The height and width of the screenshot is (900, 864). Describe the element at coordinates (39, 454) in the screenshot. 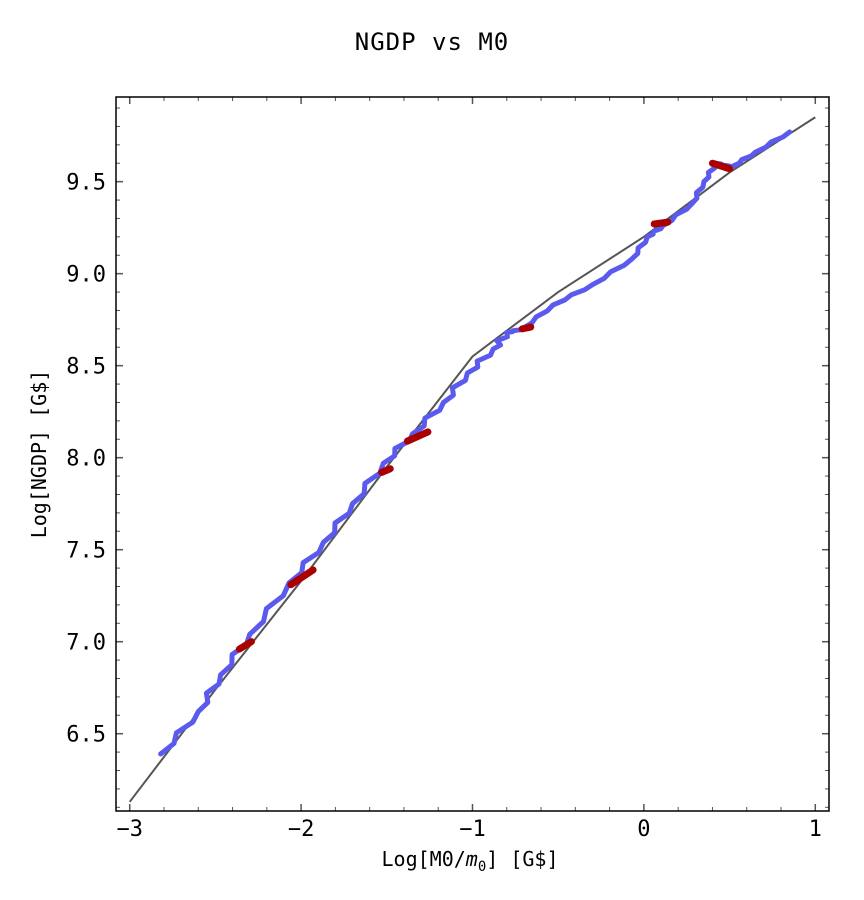

I see `y-axis-label: Log[NGDP] [G$]` at that location.